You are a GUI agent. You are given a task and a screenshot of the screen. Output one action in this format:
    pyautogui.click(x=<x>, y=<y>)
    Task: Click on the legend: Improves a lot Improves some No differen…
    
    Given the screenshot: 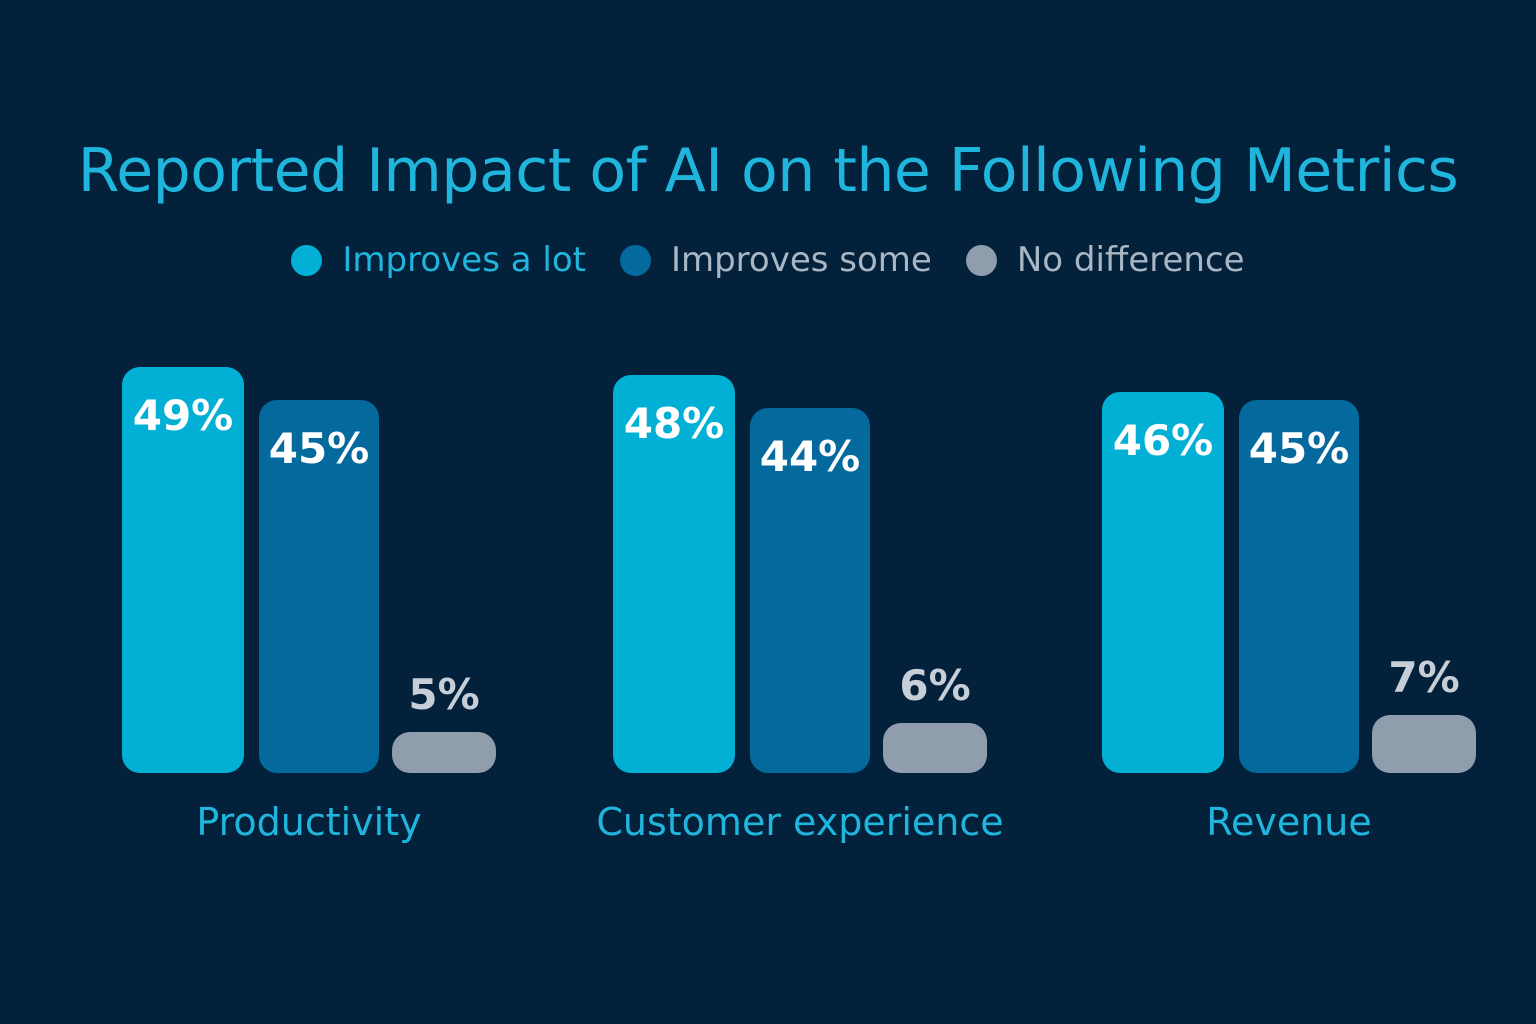 What is the action you would take?
    pyautogui.click(x=768, y=260)
    